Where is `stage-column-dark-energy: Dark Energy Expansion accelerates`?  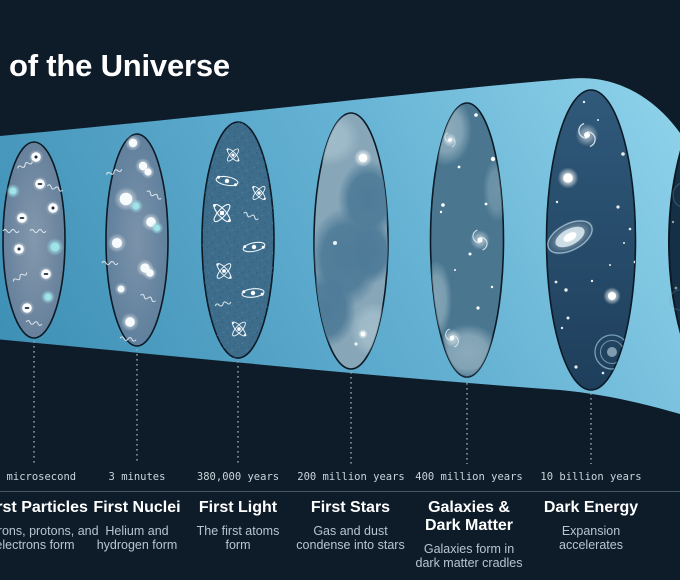
stage-column-dark-energy: Dark Energy Expansion accelerates is located at coordinates (591, 525).